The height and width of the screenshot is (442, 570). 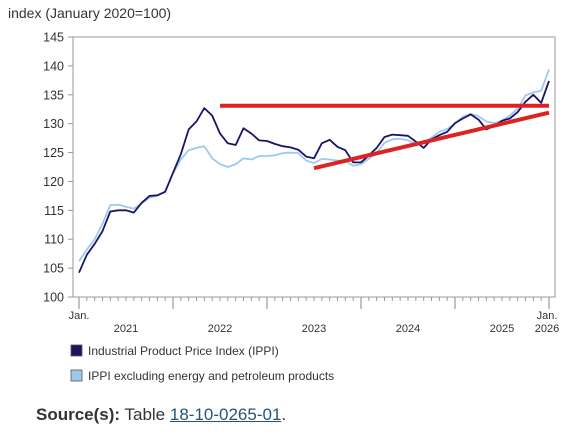 What do you see at coordinates (58, 168) in the screenshot?
I see `y-axis: 100 105 110 115 120 125 130 135 140 145` at bounding box center [58, 168].